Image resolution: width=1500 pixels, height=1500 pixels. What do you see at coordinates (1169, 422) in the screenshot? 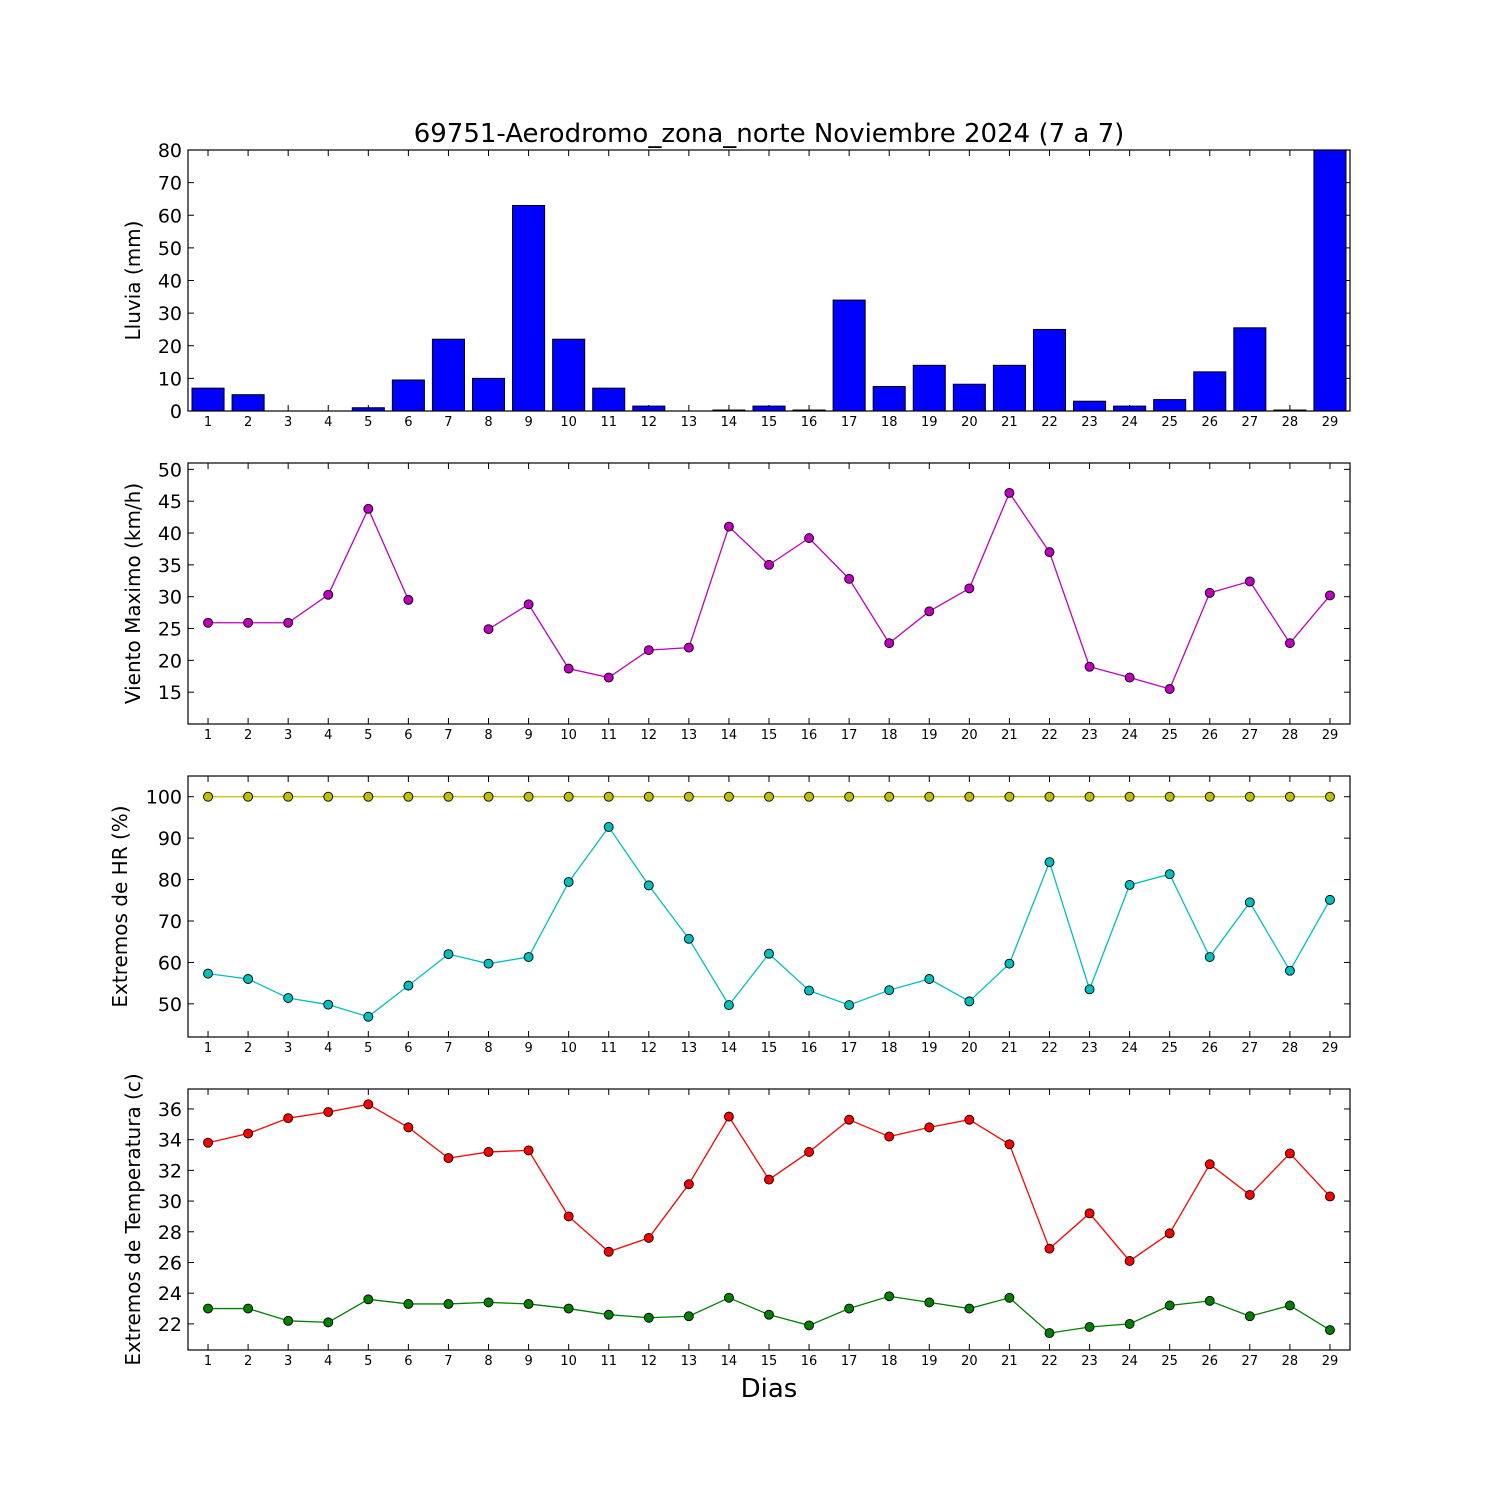
I see `x-tick-label: 25` at bounding box center [1169, 422].